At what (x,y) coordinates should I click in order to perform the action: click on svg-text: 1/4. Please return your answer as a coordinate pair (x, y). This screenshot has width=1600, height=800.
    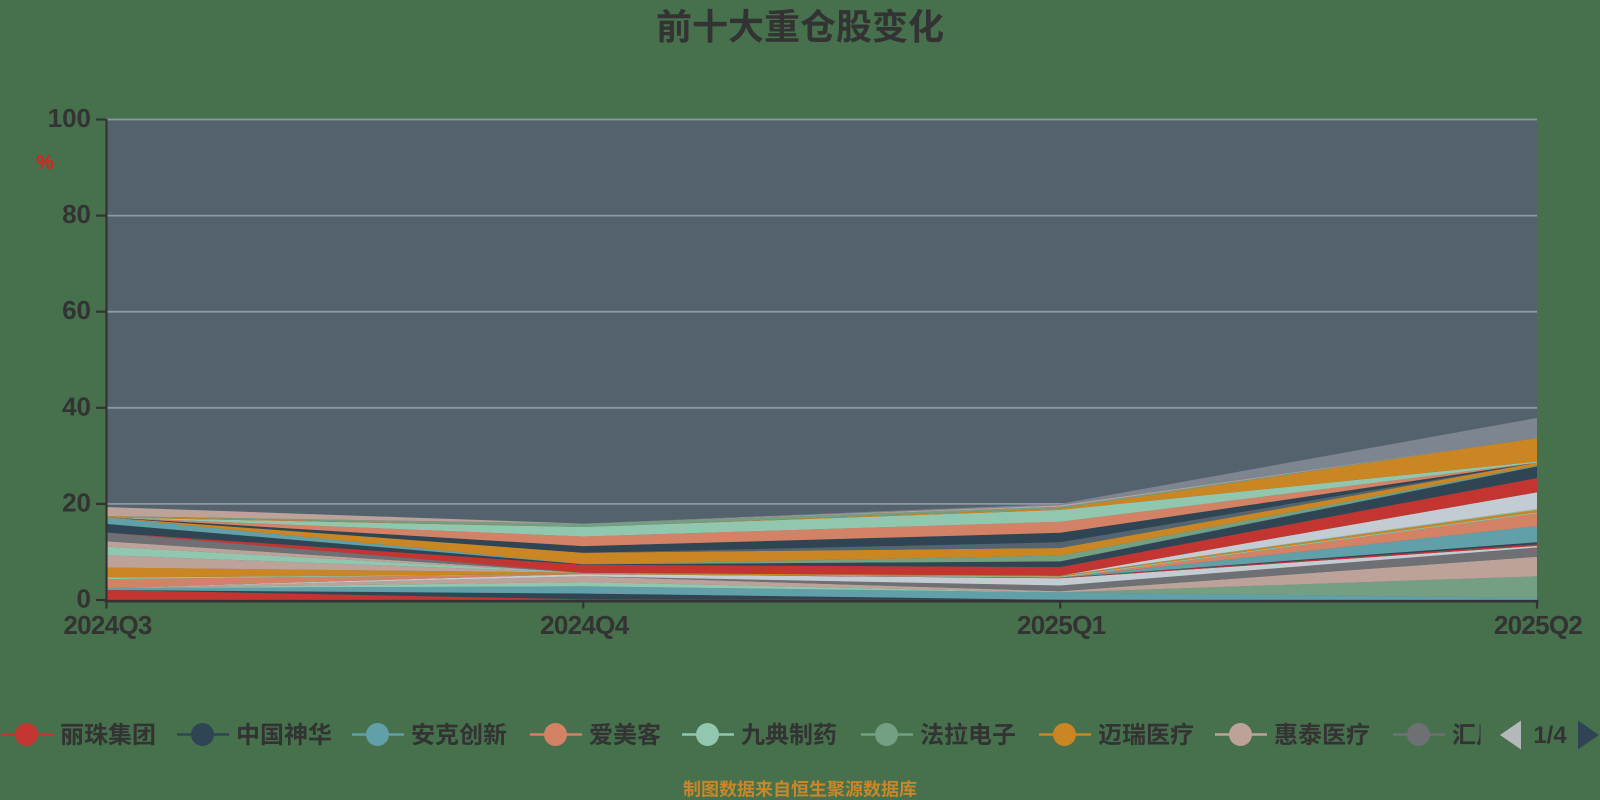
    Looking at the image, I should click on (1550, 735).